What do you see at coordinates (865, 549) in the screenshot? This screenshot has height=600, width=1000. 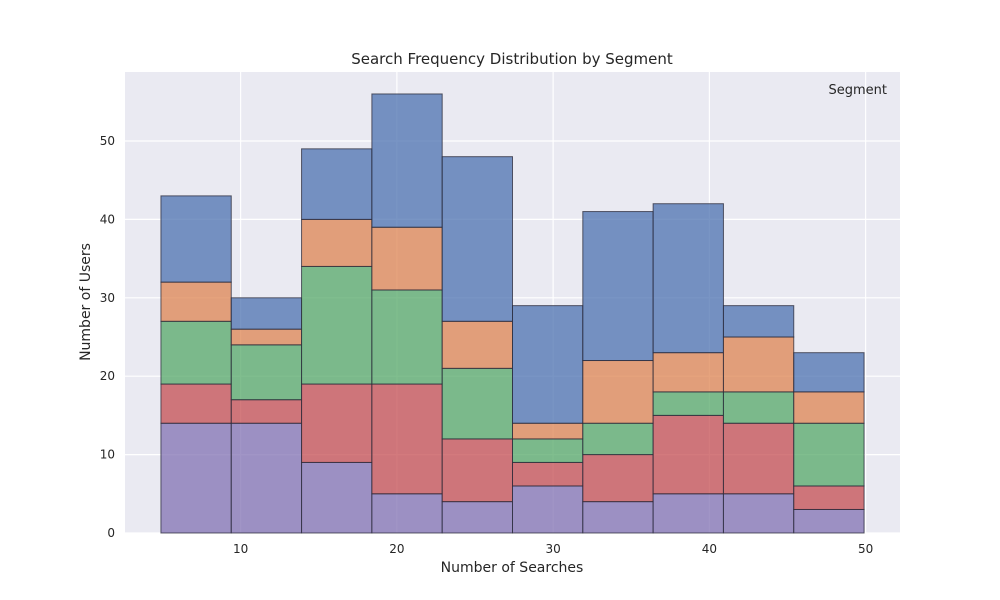 I see `x-tick-label: 50` at bounding box center [865, 549].